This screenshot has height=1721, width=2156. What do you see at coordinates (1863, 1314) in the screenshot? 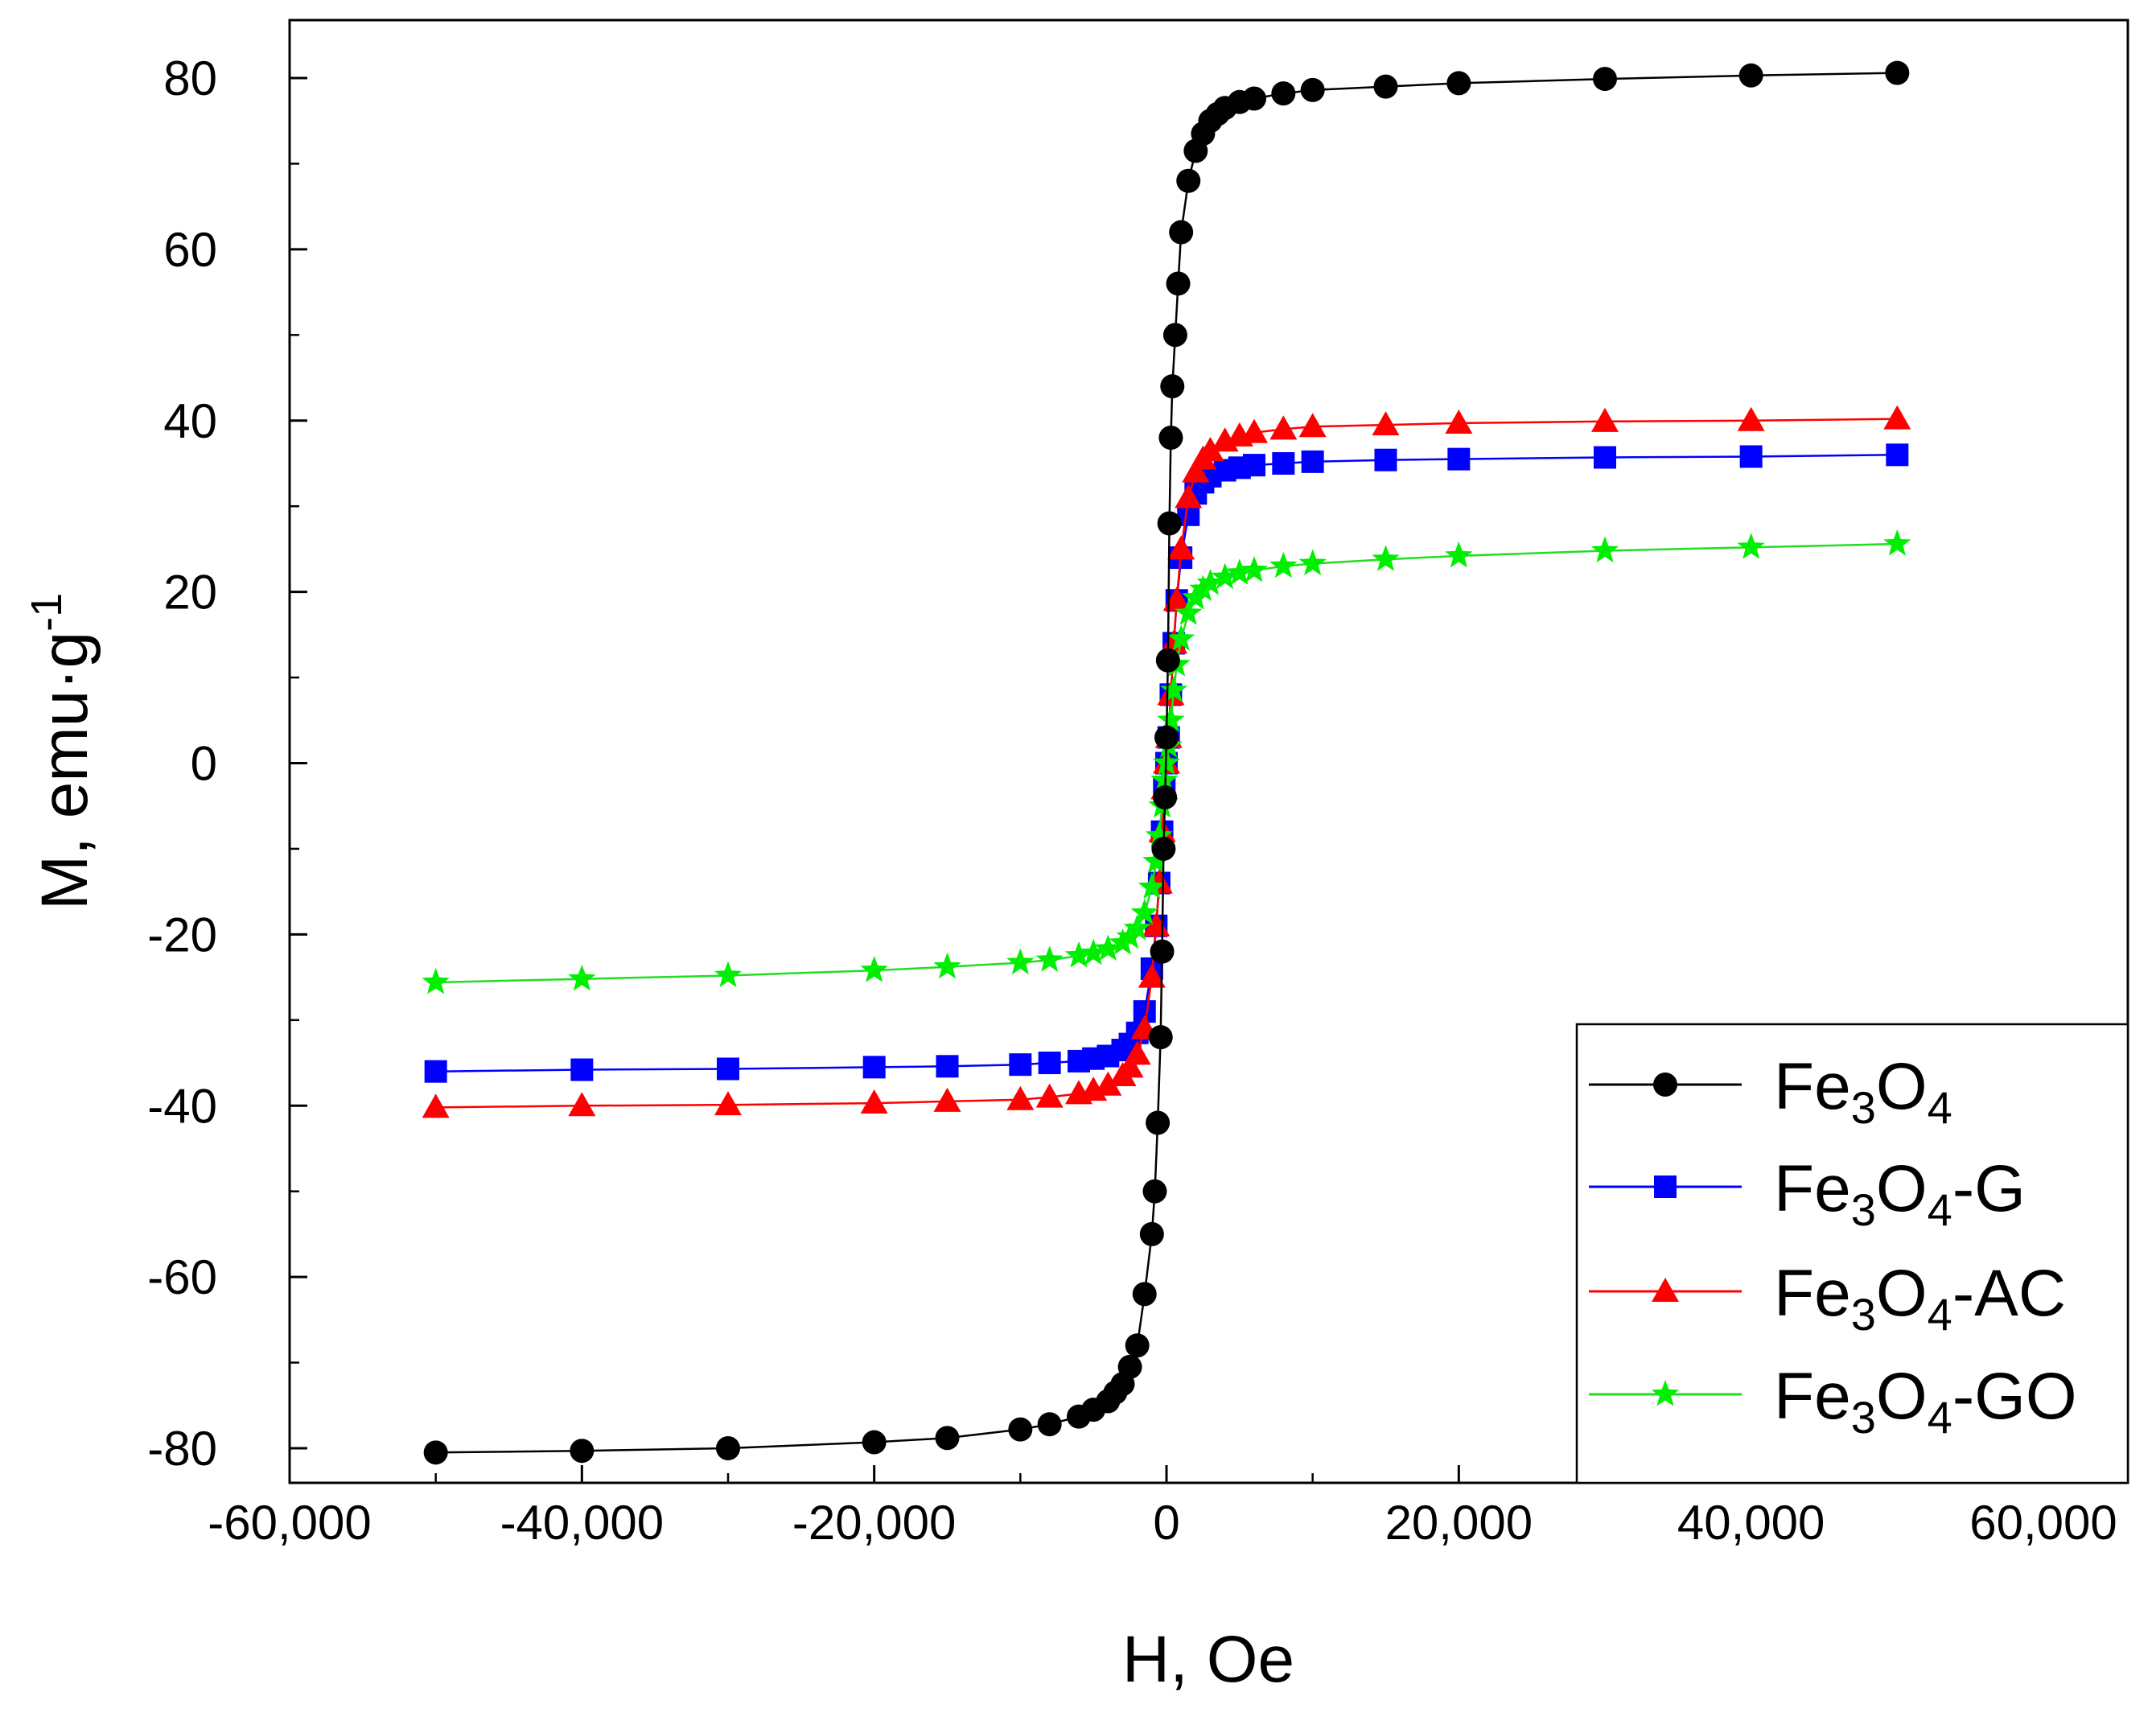
I see `legend-label-sub: 3` at bounding box center [1863, 1314].